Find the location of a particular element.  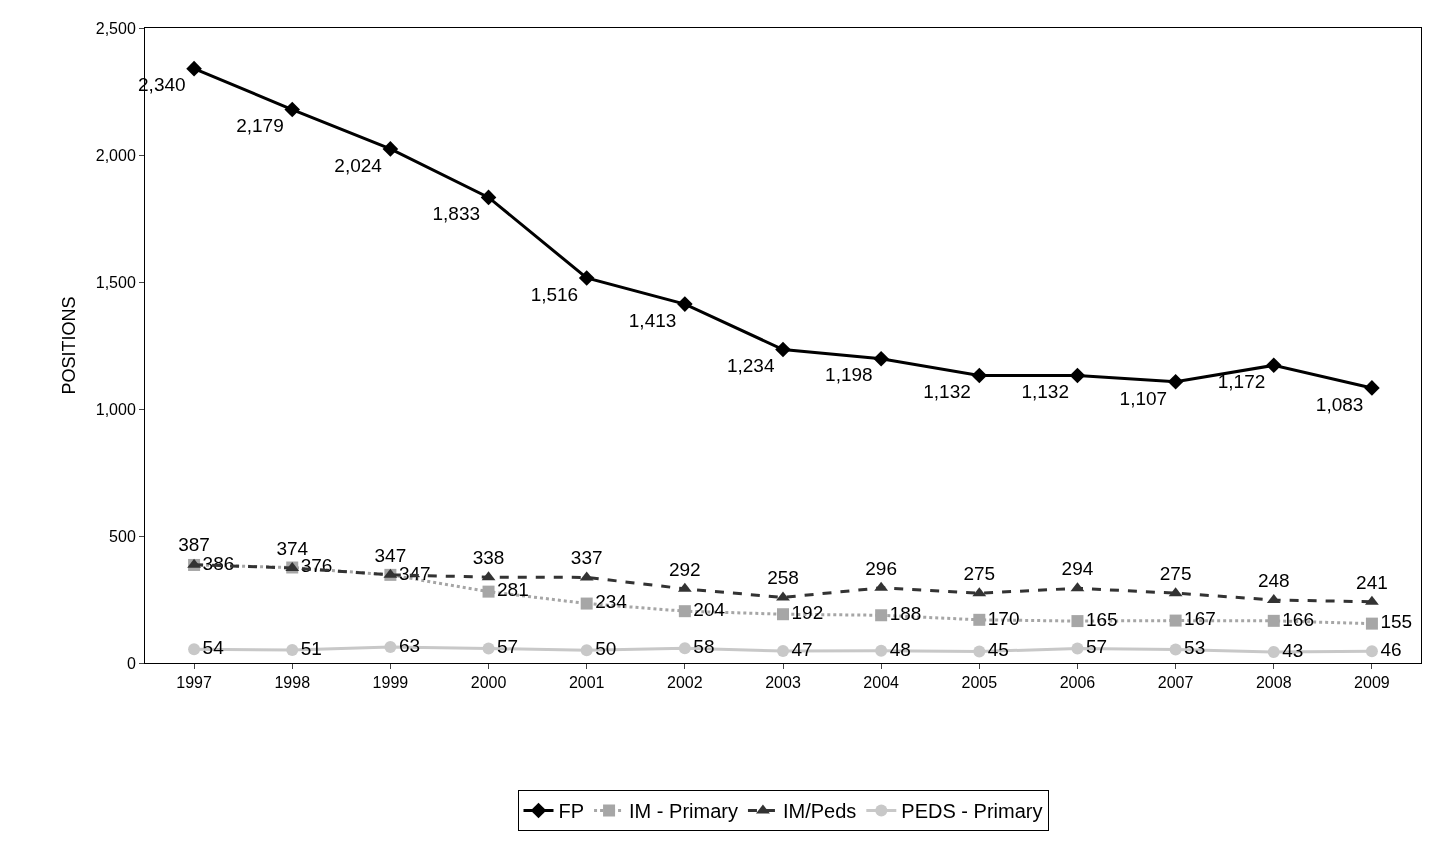

data-label: 1,516 is located at coordinates (554, 294).